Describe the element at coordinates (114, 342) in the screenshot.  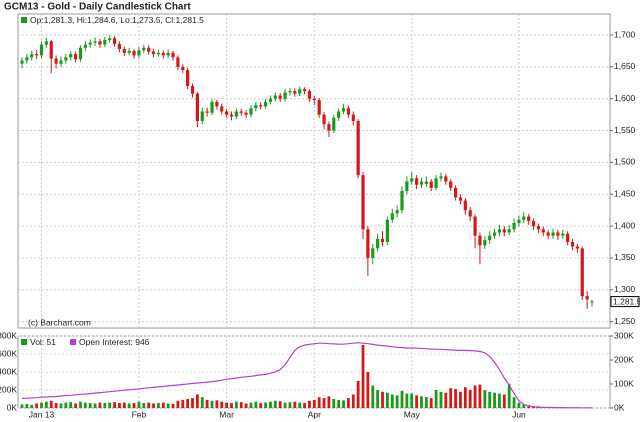
I see `legend-label: Open Interest: 946` at that location.